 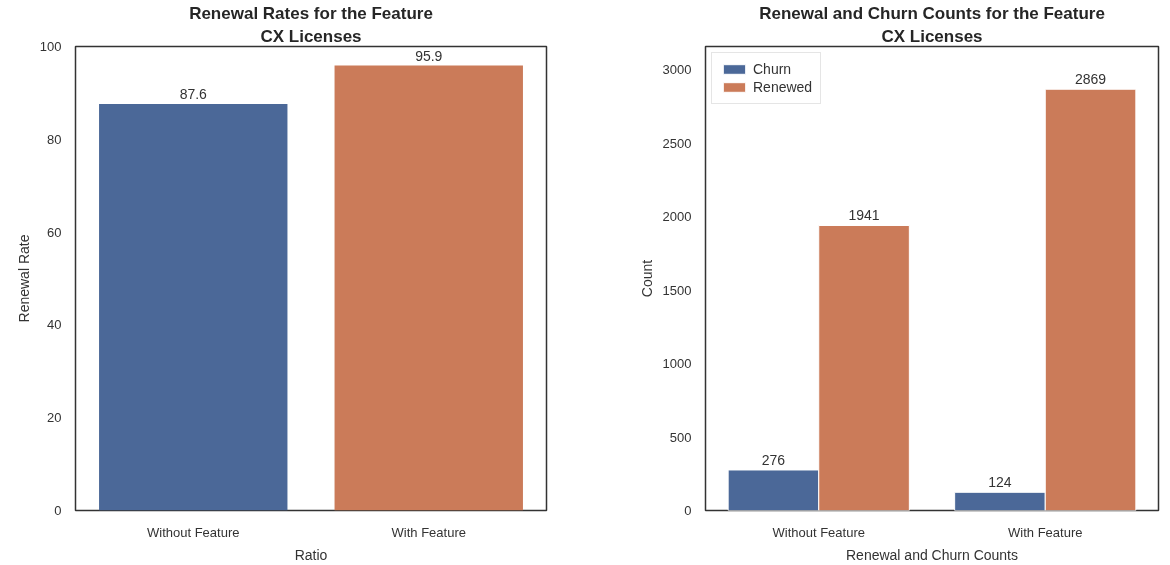 What do you see at coordinates (677, 290) in the screenshot?
I see `y-tick-label: 1500` at bounding box center [677, 290].